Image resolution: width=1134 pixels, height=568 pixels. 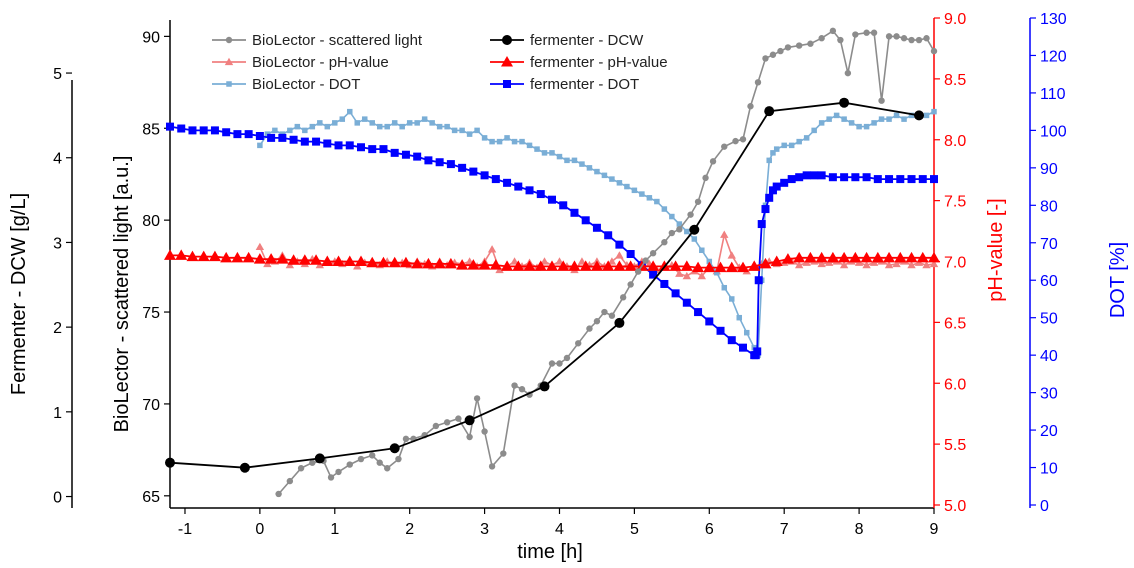 What do you see at coordinates (709, 529) in the screenshot?
I see `x-tick-label: 6` at bounding box center [709, 529].